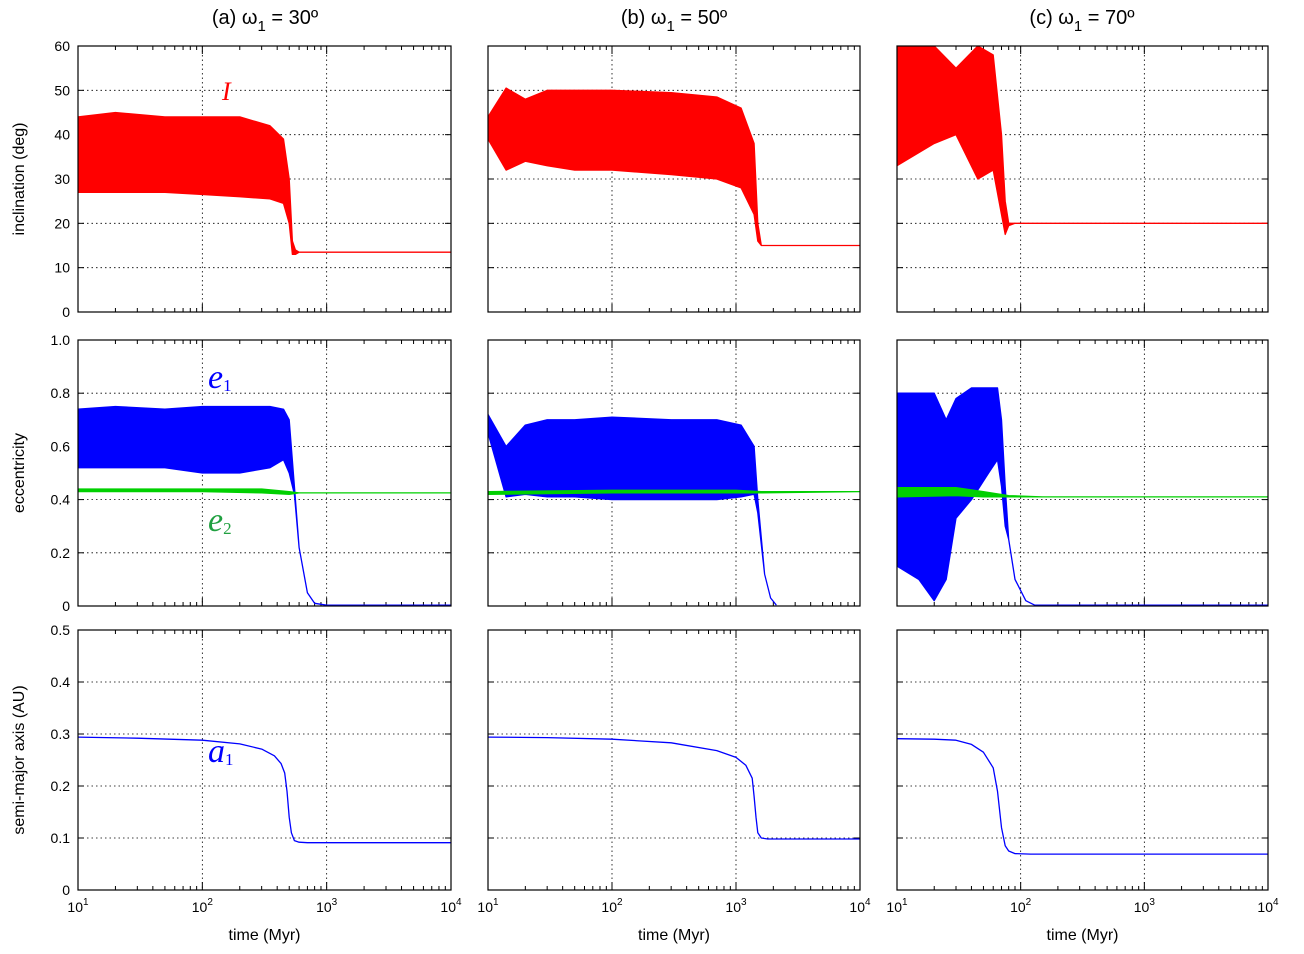 Image resolution: width=1304 pixels, height=954 pixels. I want to click on ytick-label: 1.0, so click(61, 340).